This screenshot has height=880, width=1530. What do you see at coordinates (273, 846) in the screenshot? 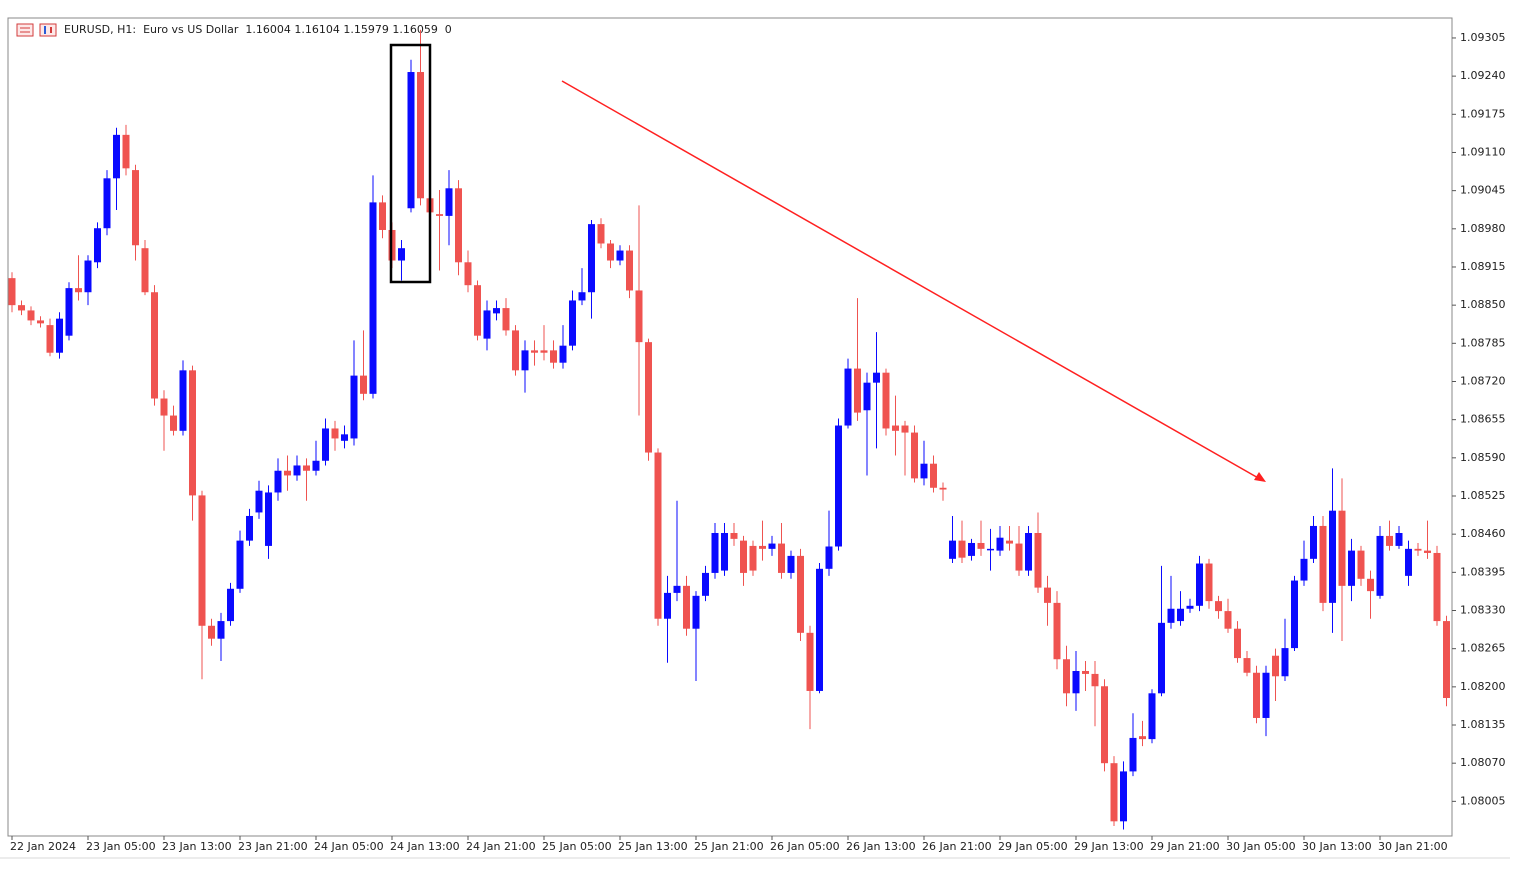
I see `x-tick-label: 23 Jan 21:00` at bounding box center [273, 846].